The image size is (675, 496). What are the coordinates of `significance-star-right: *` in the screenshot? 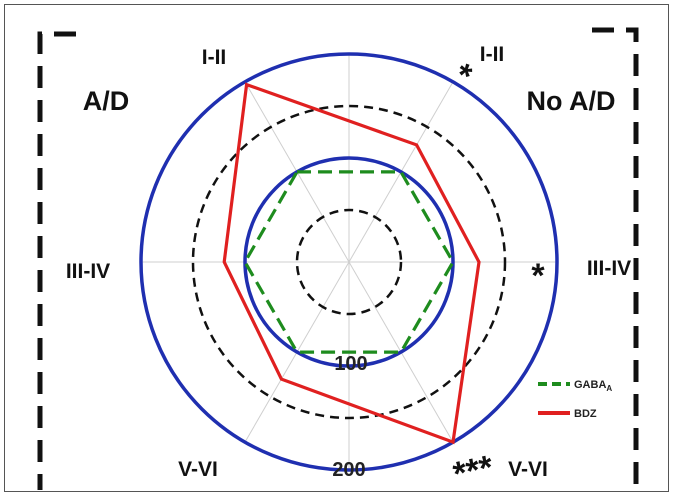 It's located at (538, 276).